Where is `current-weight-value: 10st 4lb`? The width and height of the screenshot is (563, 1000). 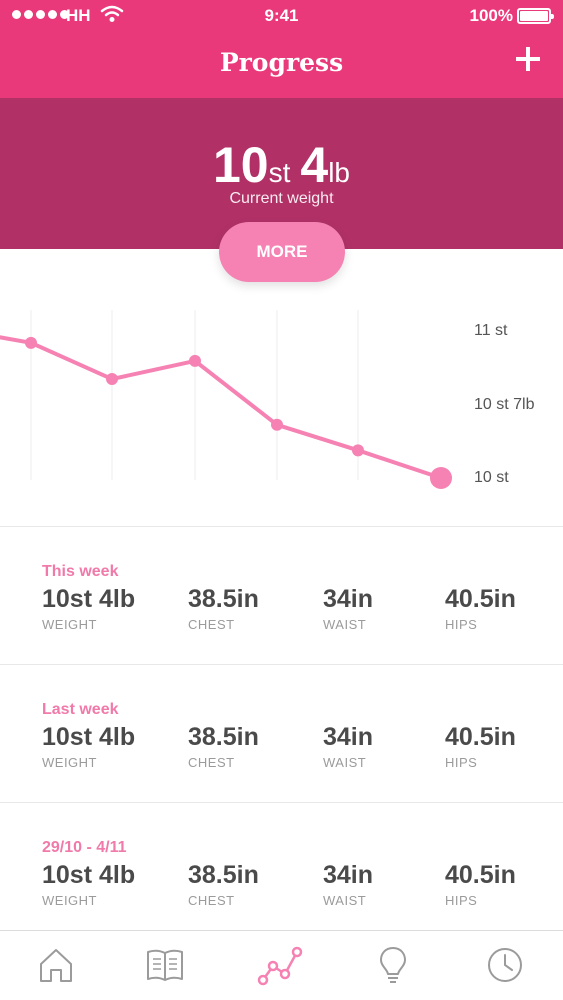 current-weight-value: 10st 4lb is located at coordinates (281, 165).